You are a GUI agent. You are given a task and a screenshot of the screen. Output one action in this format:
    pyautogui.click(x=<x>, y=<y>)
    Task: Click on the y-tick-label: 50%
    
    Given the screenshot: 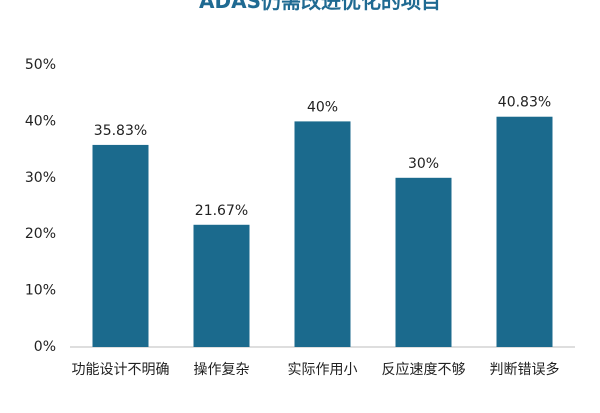 What is the action you would take?
    pyautogui.click(x=40, y=65)
    